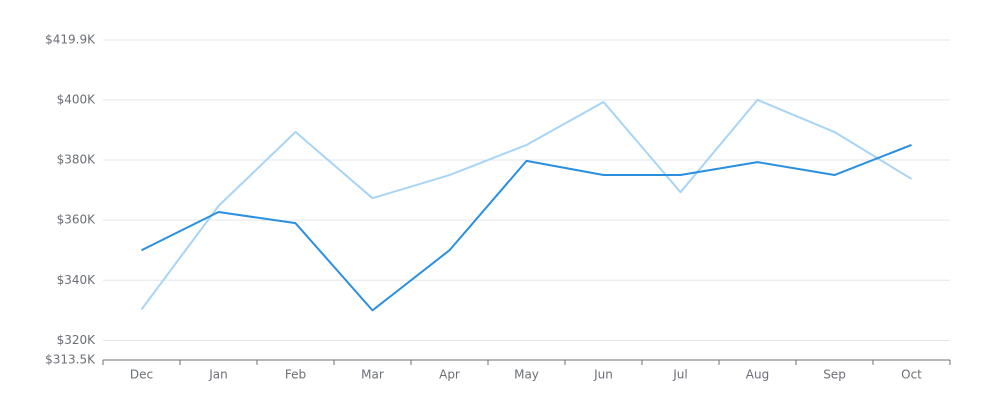 The image size is (1000, 400). I want to click on y-tick-label: $419.9K, so click(70, 40).